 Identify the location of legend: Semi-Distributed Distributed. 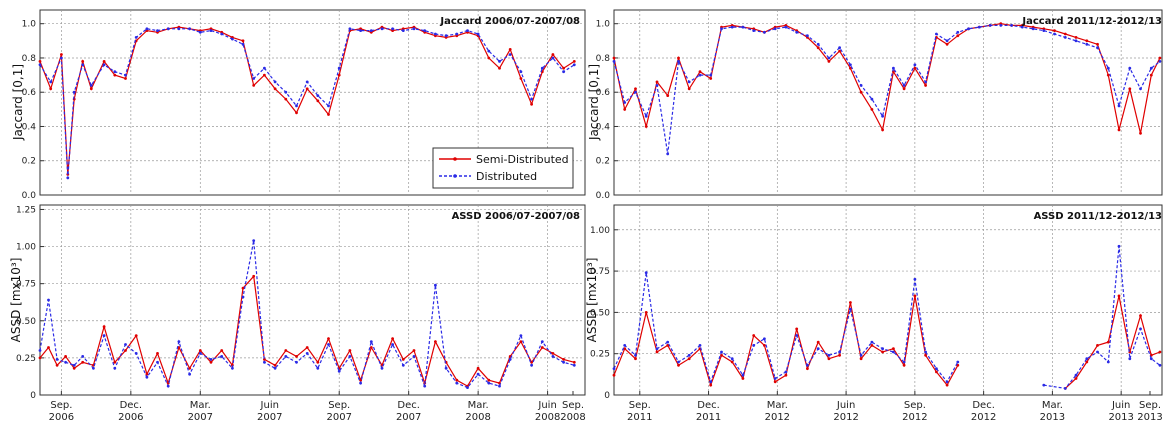
(503, 168).